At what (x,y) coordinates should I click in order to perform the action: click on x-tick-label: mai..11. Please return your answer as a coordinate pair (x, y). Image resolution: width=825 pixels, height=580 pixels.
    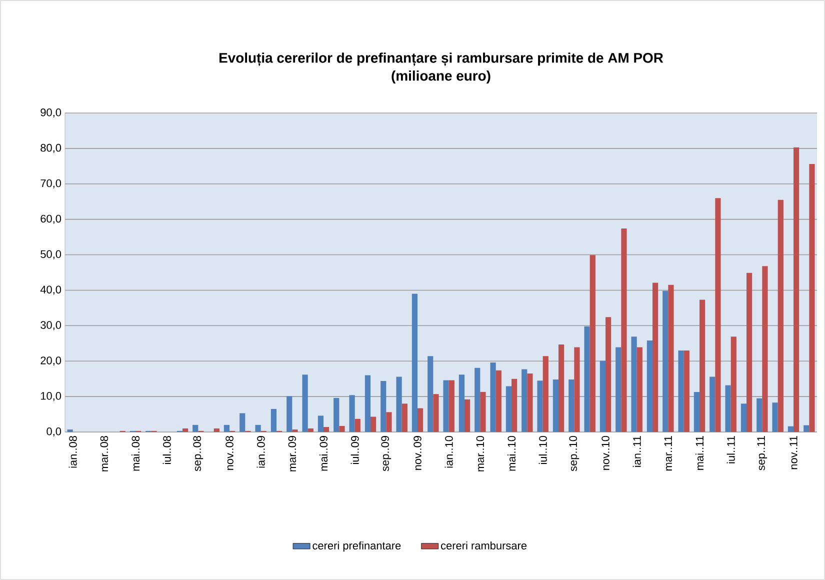
    Looking at the image, I should click on (699, 453).